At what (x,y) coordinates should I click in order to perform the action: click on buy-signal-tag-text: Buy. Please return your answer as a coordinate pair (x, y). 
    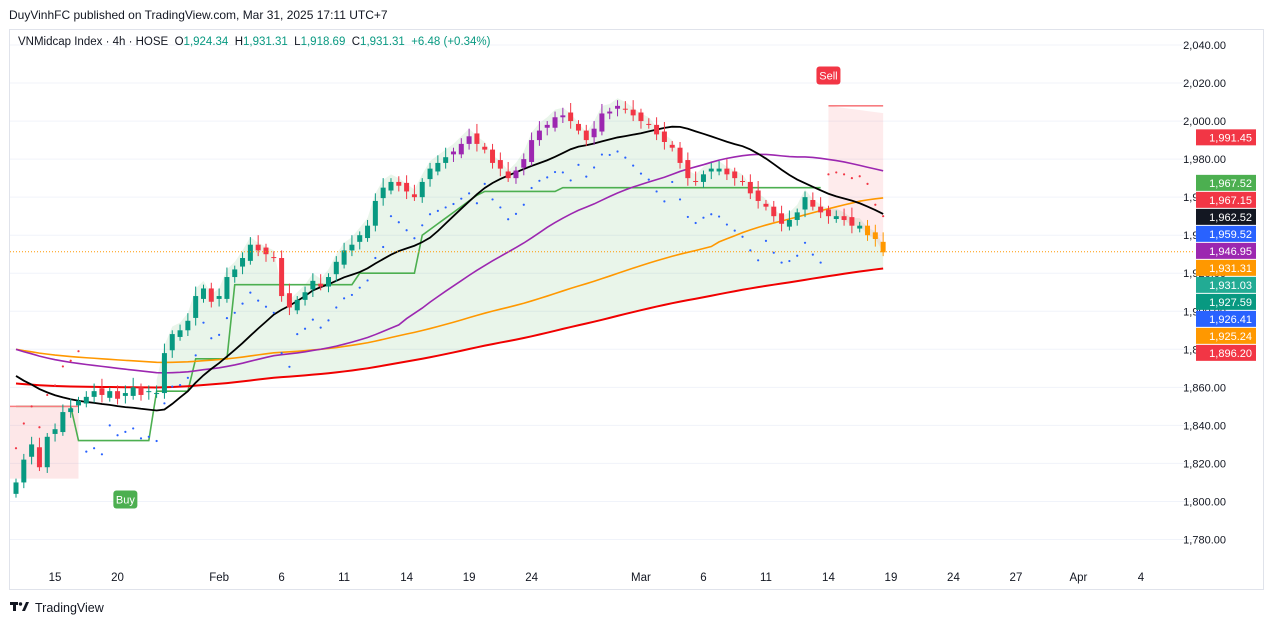
    Looking at the image, I should click on (125, 500).